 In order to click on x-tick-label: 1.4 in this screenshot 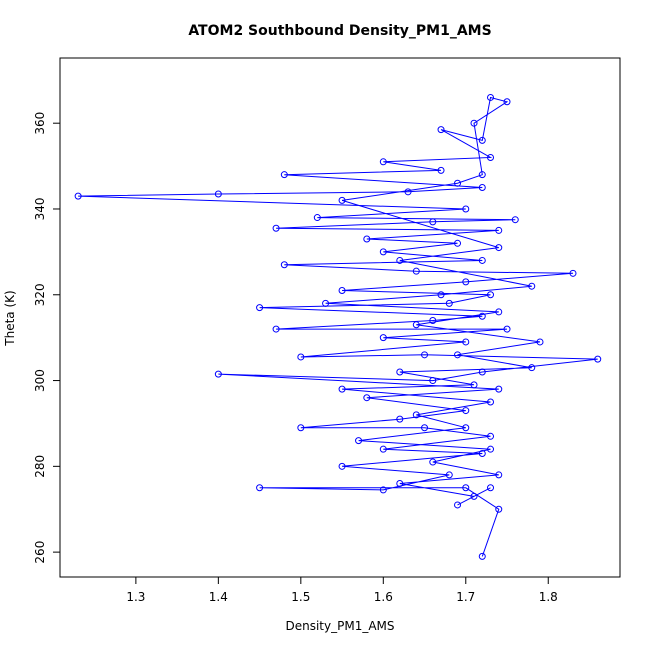, I will do `click(218, 597)`.